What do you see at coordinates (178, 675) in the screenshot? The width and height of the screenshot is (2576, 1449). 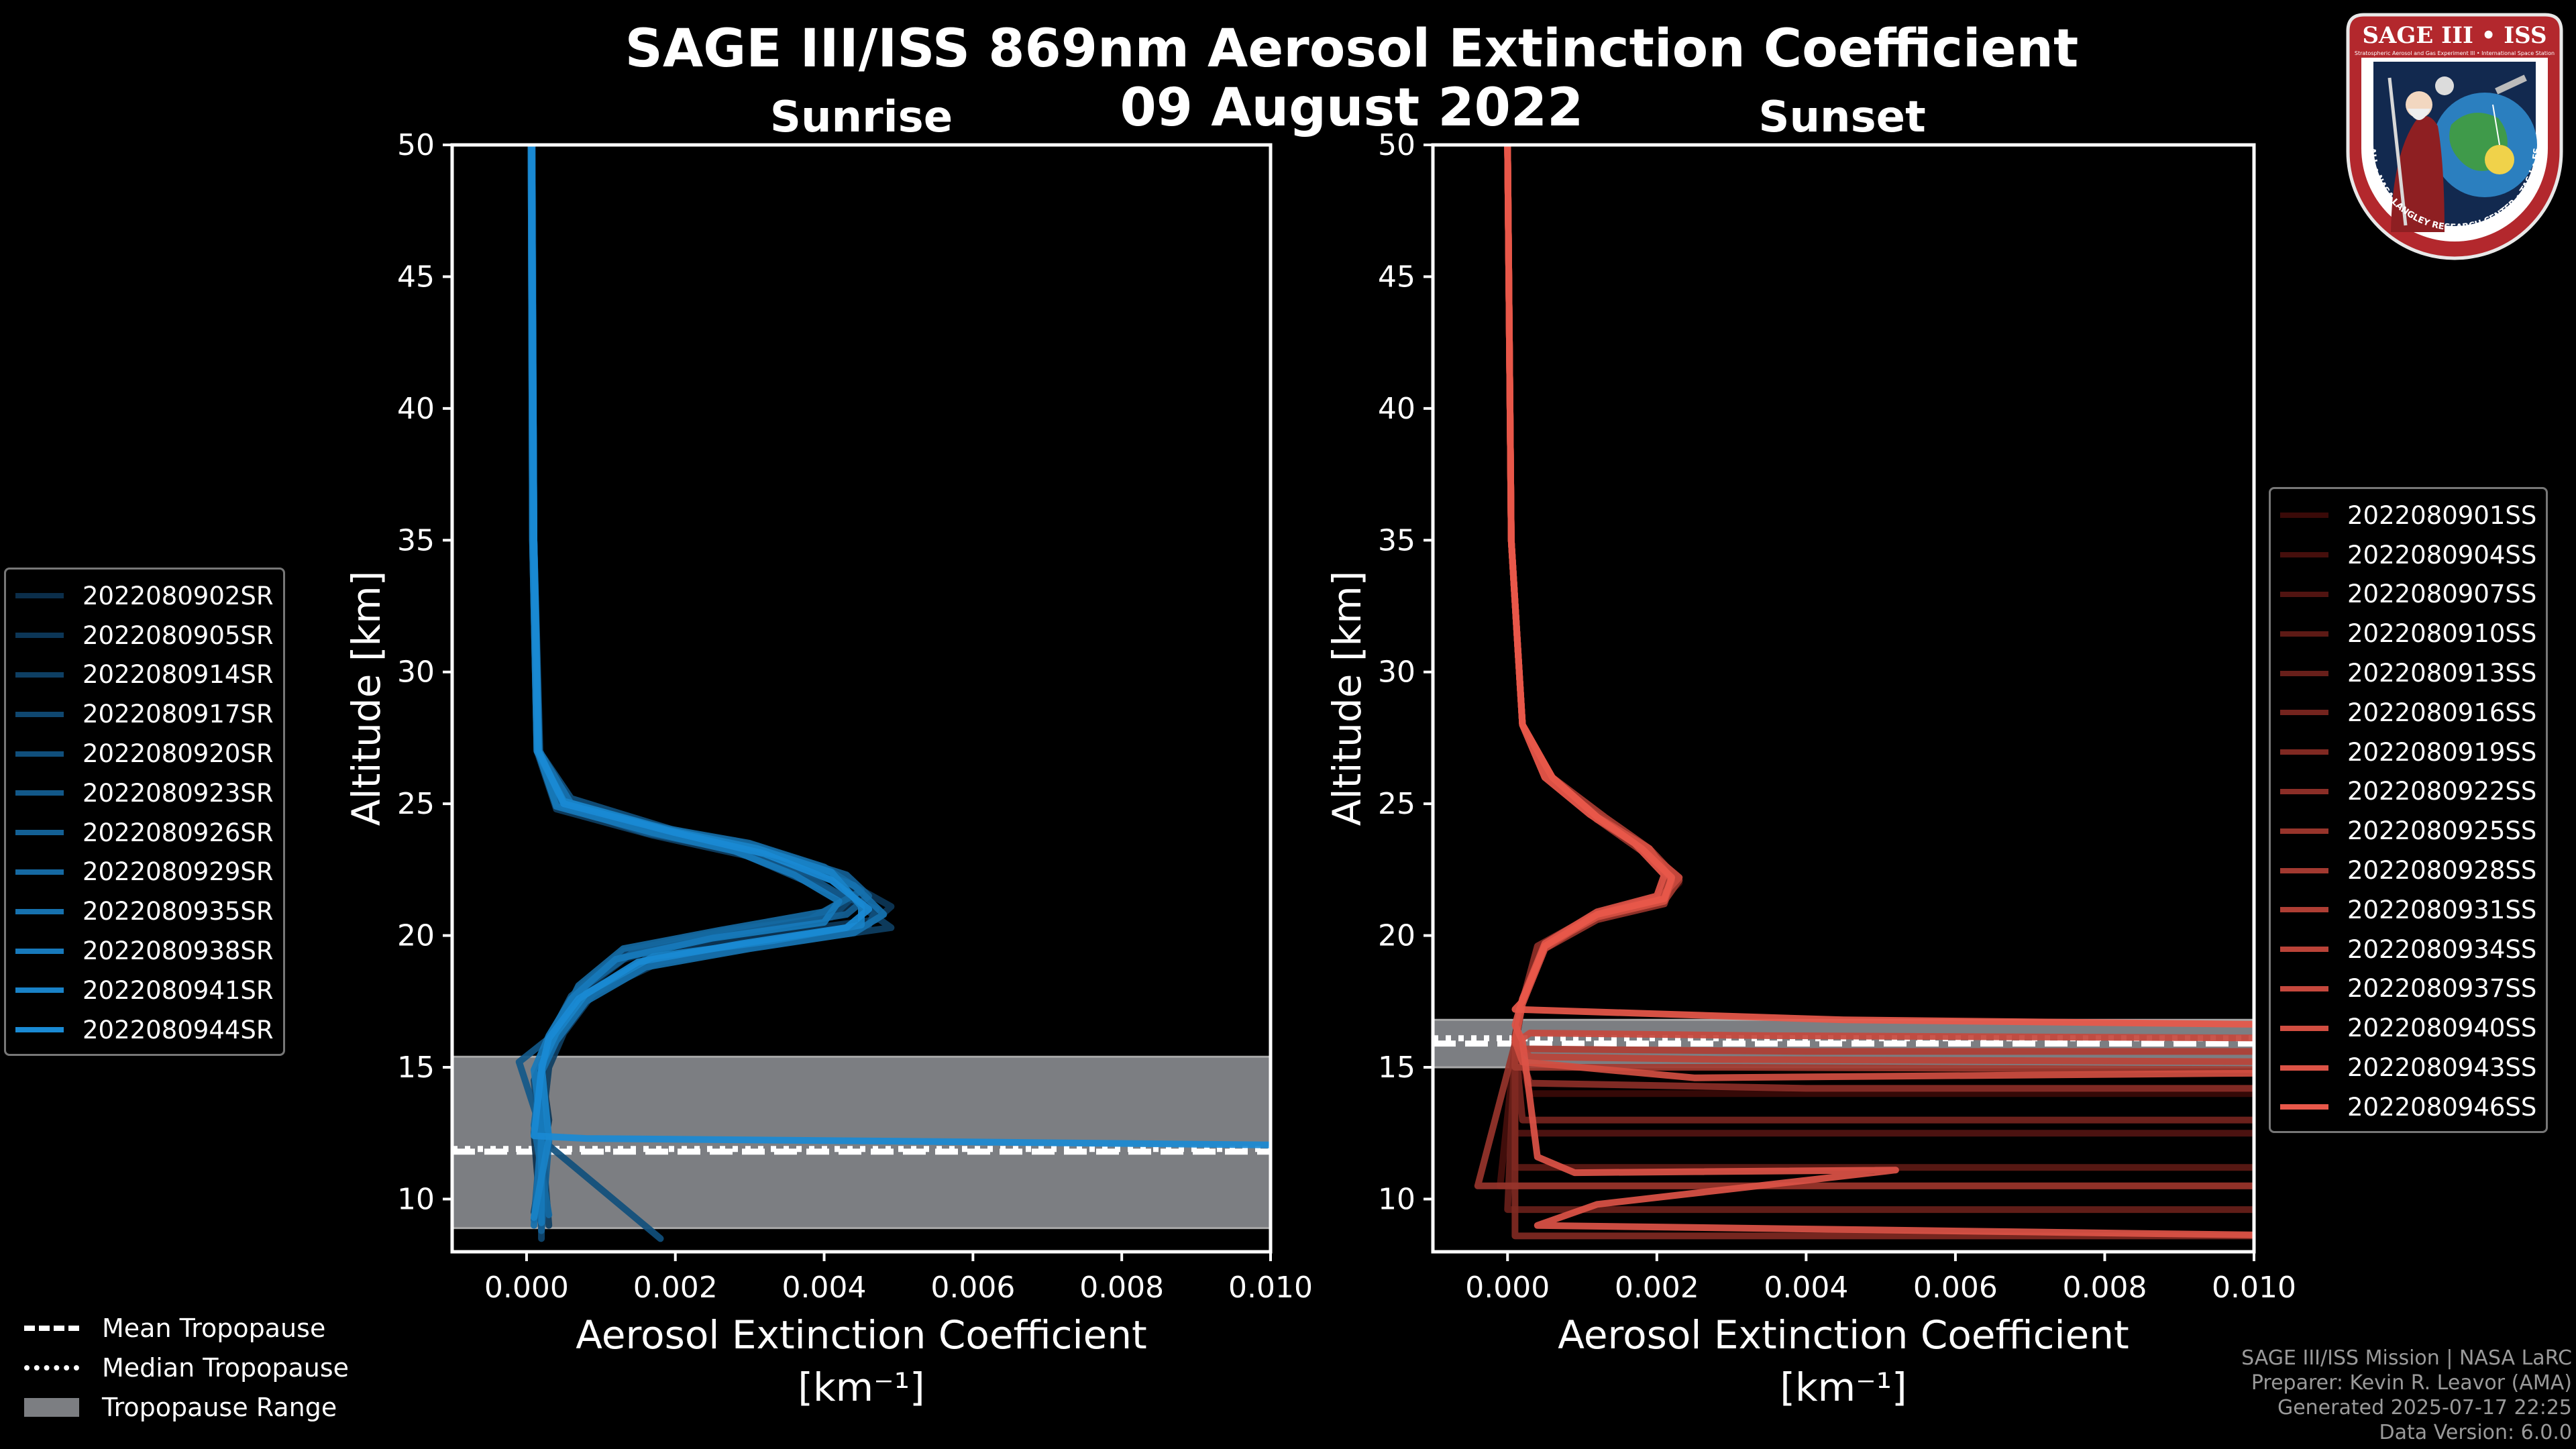 I see `legend-label: 2022080914SR` at bounding box center [178, 675].